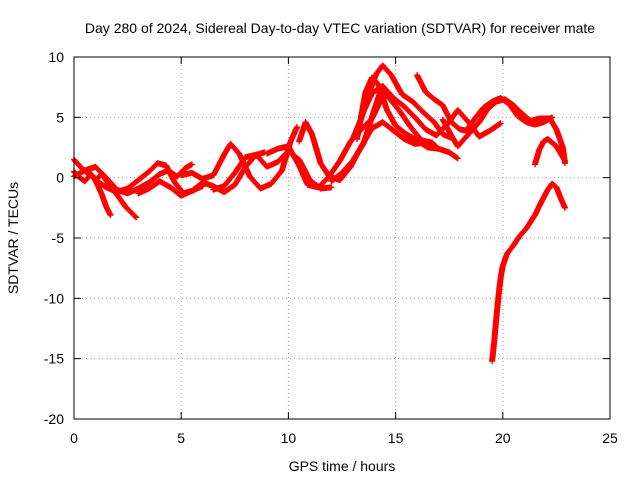 This screenshot has width=640, height=485. What do you see at coordinates (54, 419) in the screenshot?
I see `y-tick-label: -20` at bounding box center [54, 419].